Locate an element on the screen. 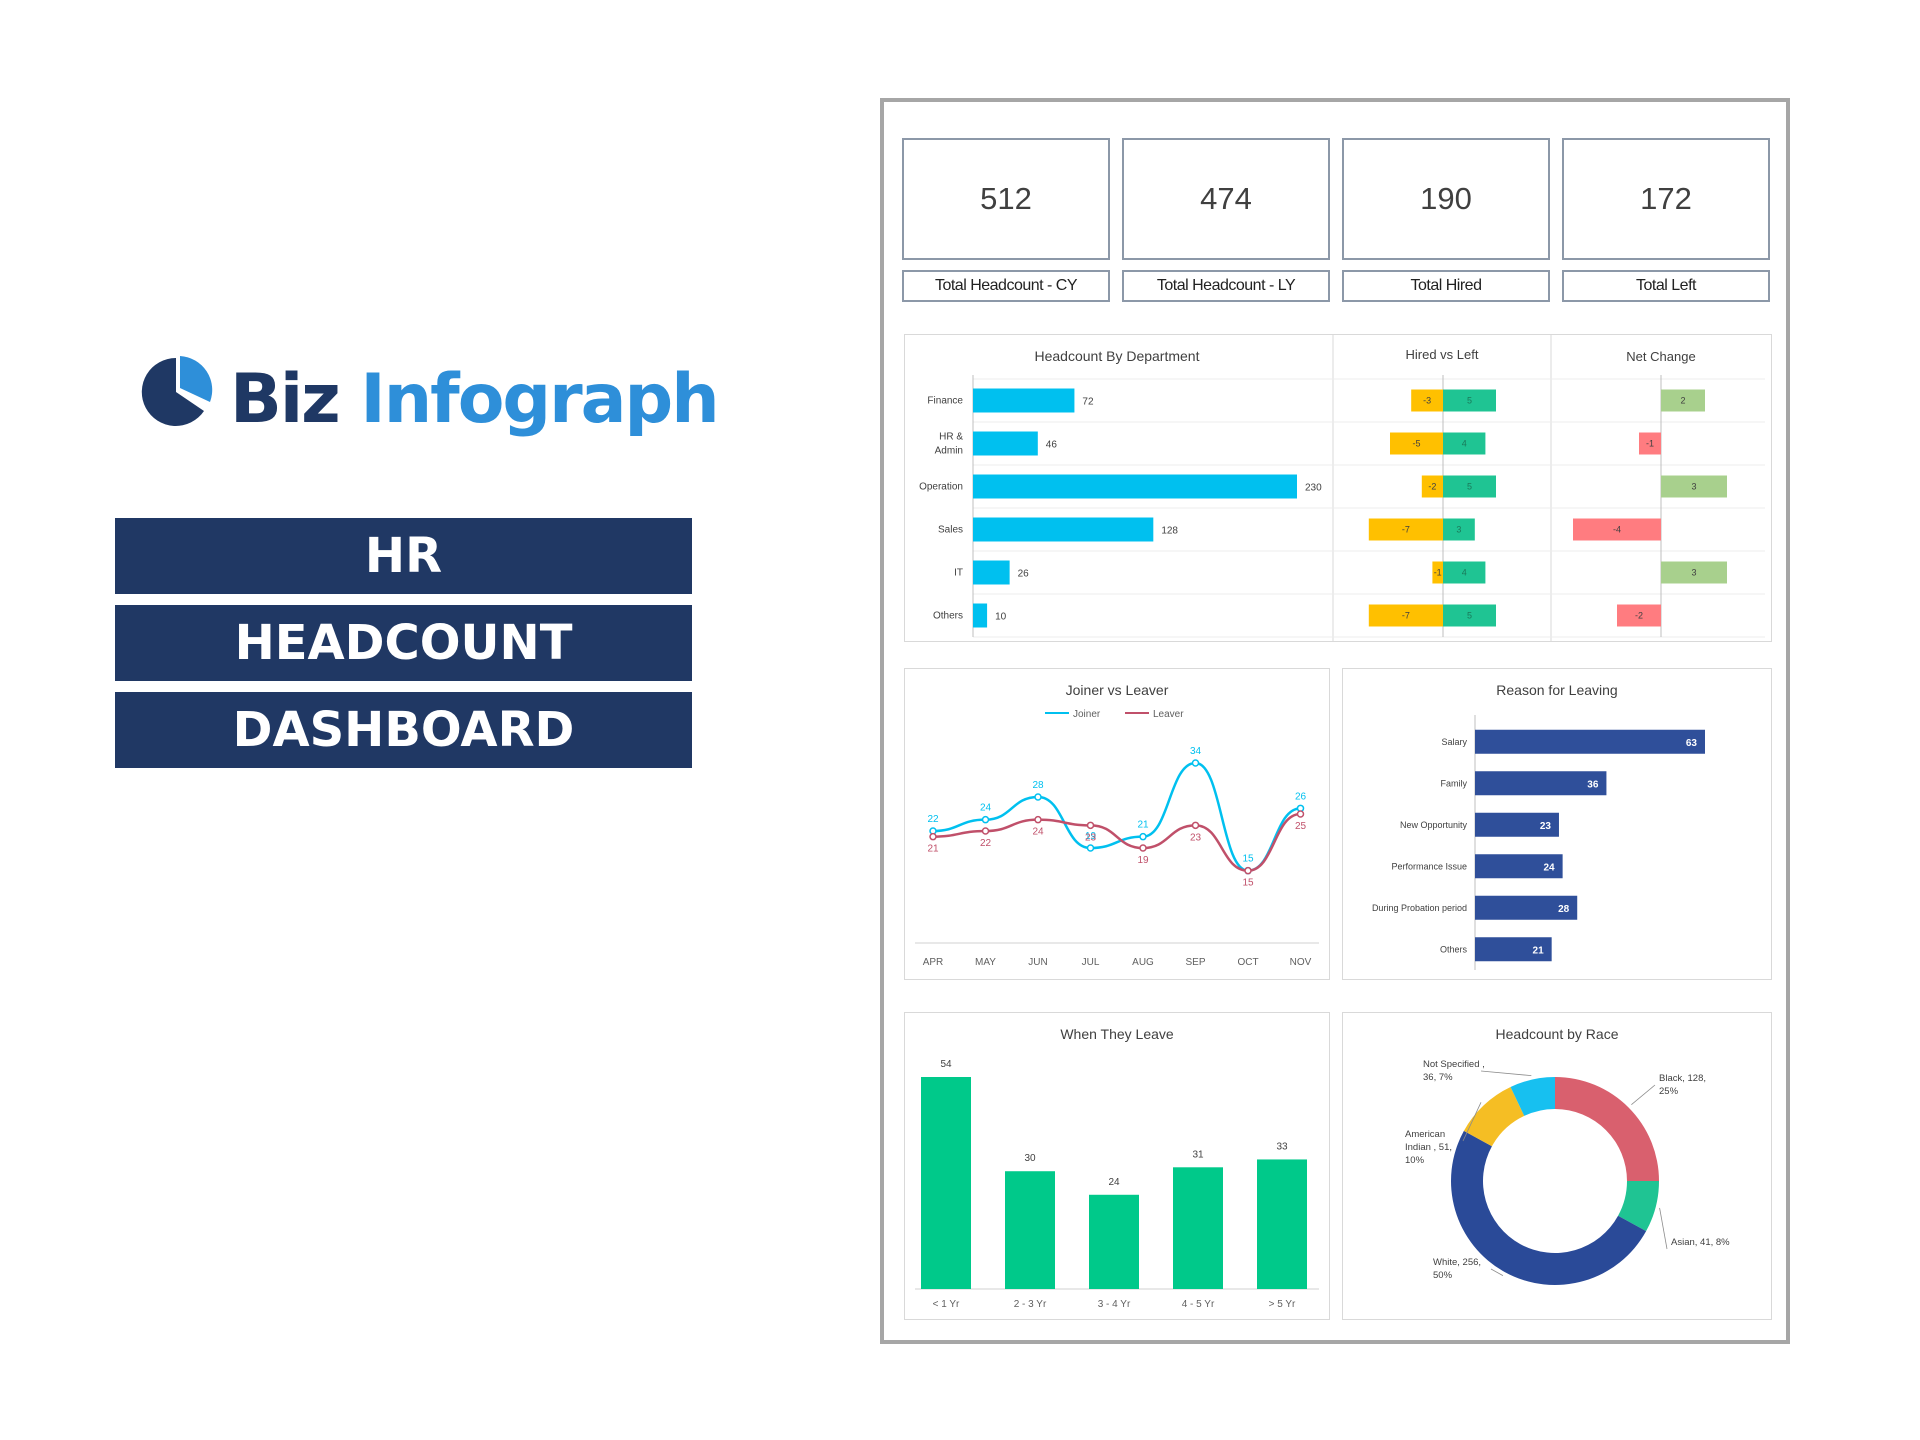 This screenshot has height=1440, width=1920. x-tick-label: JUN is located at coordinates (1037, 962).